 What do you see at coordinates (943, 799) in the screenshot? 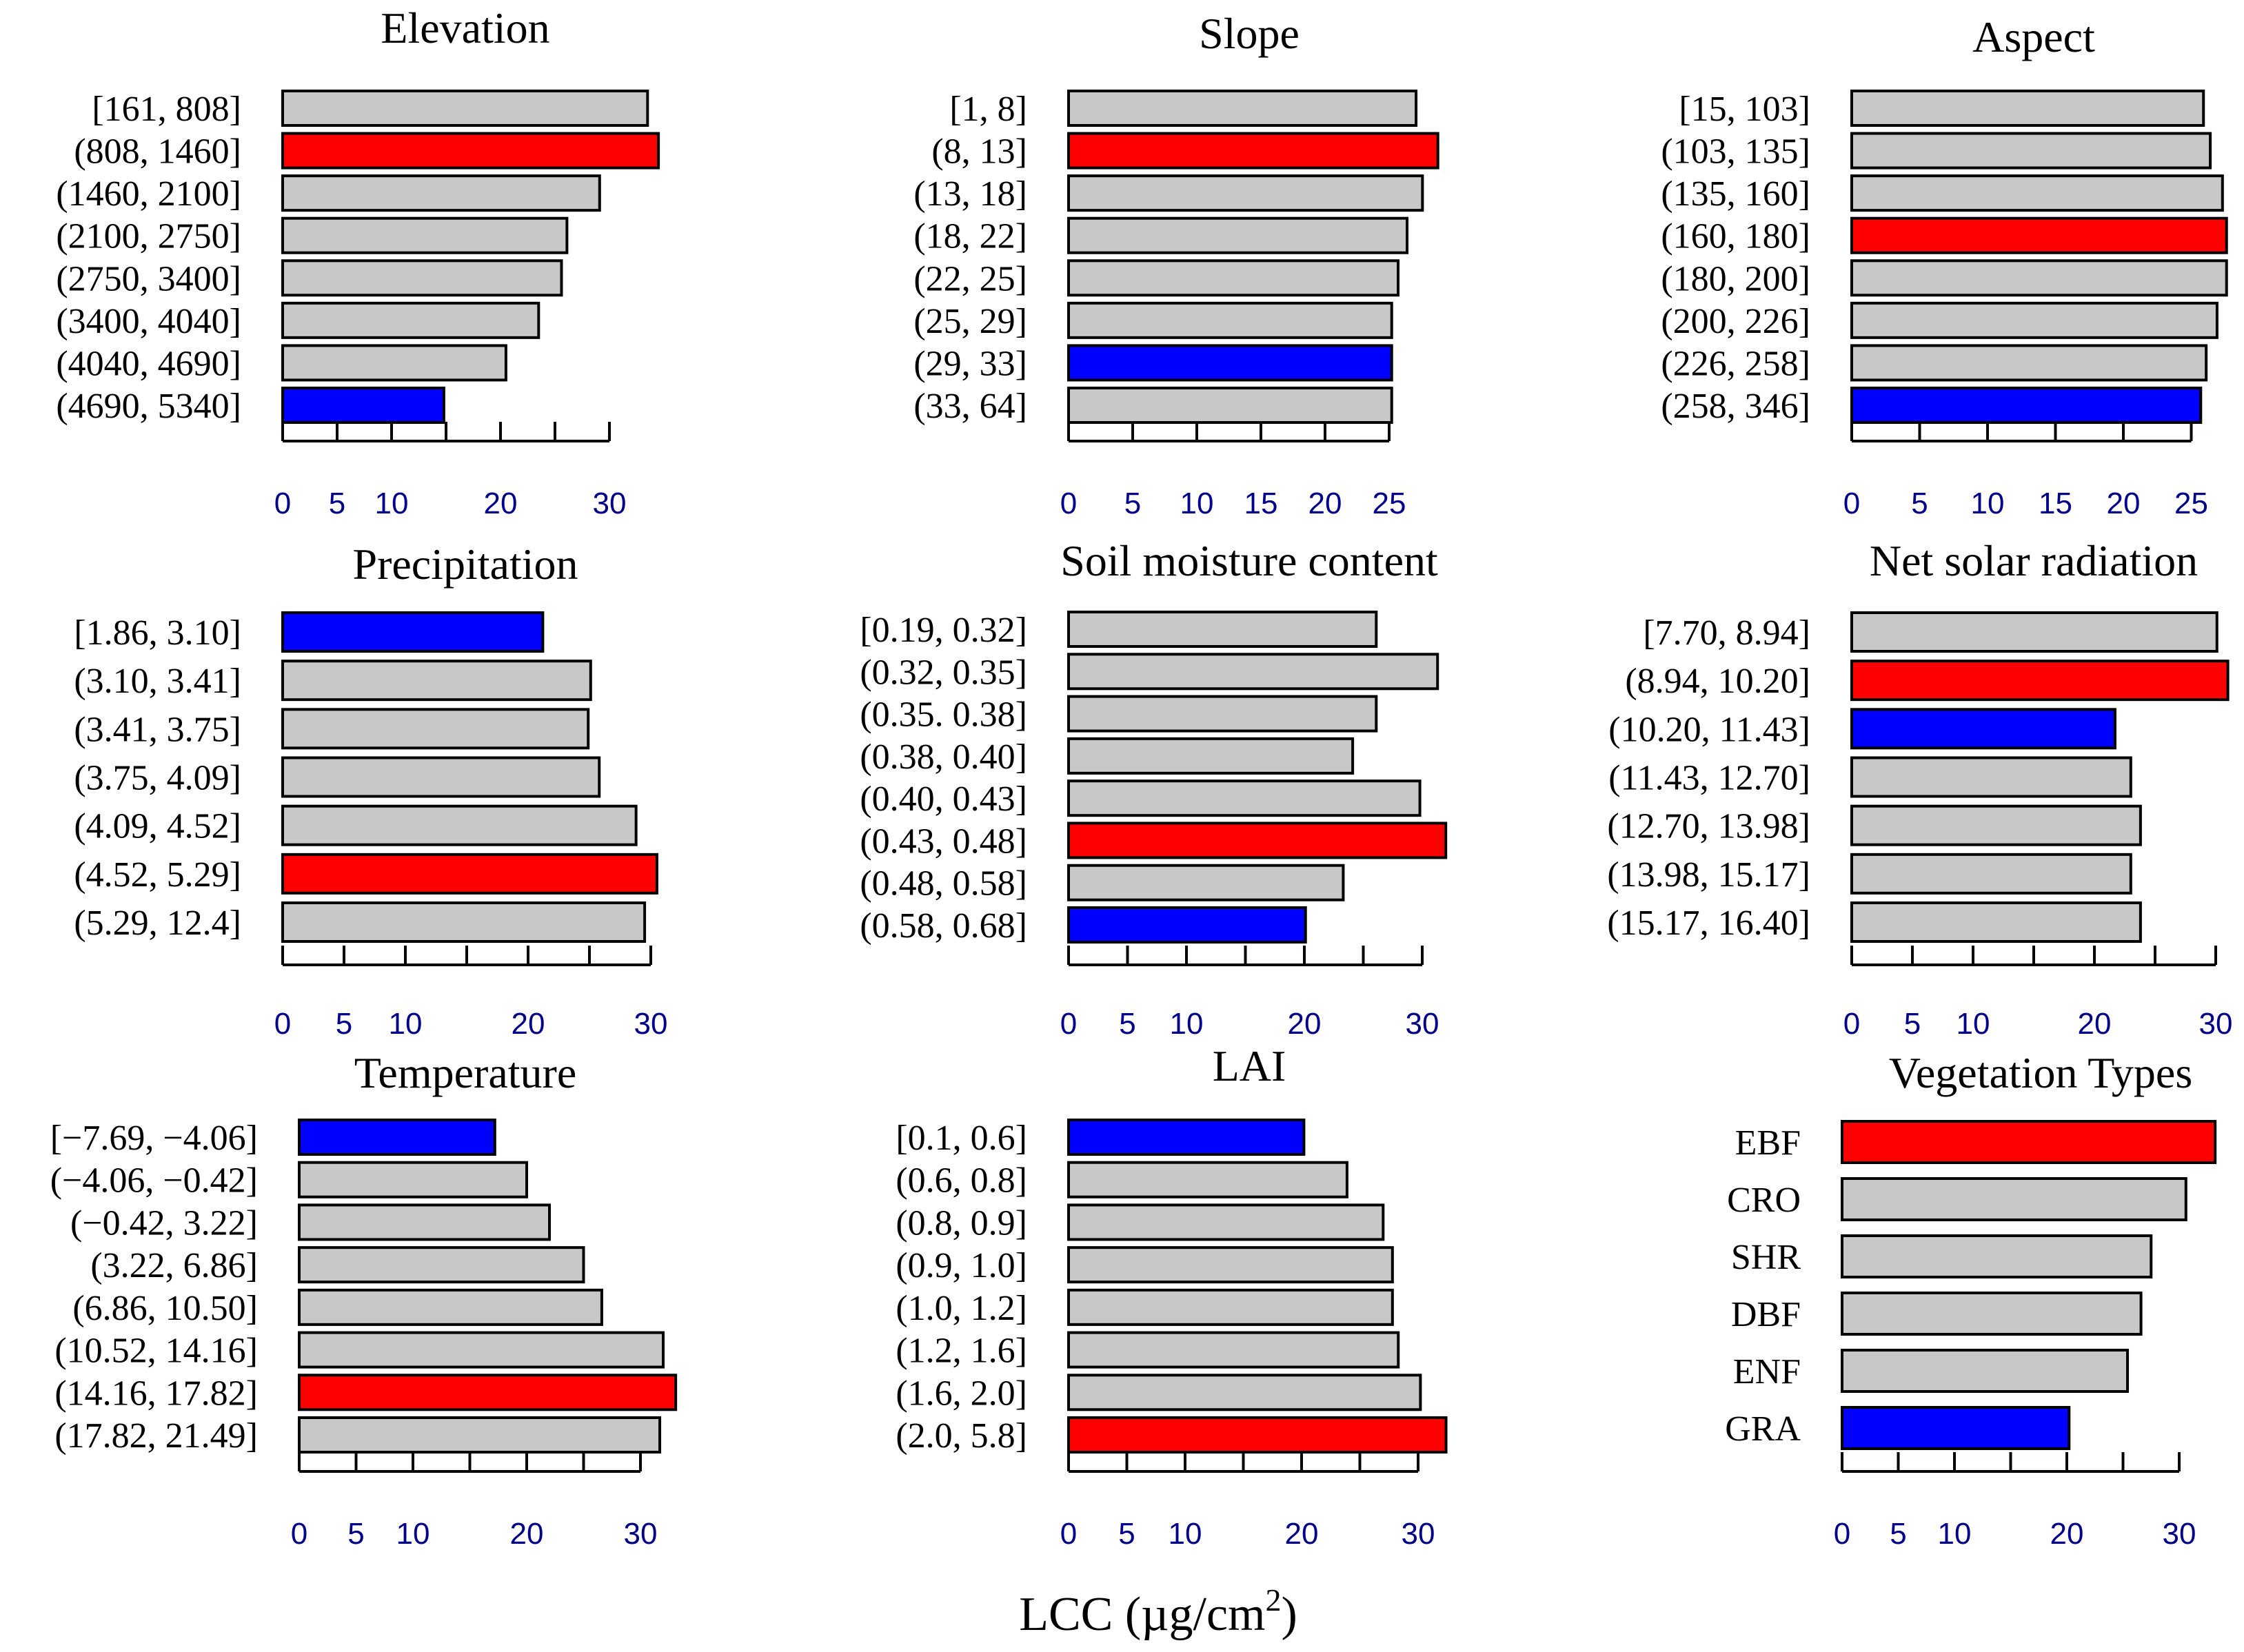
I see `category-label: (0.40, 0.43]` at bounding box center [943, 799].